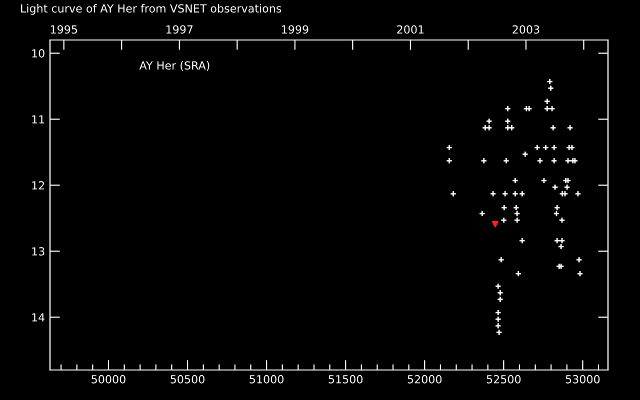 This screenshot has width=640, height=400. What do you see at coordinates (64, 29) in the screenshot?
I see `x2-tick-label: 1995` at bounding box center [64, 29].